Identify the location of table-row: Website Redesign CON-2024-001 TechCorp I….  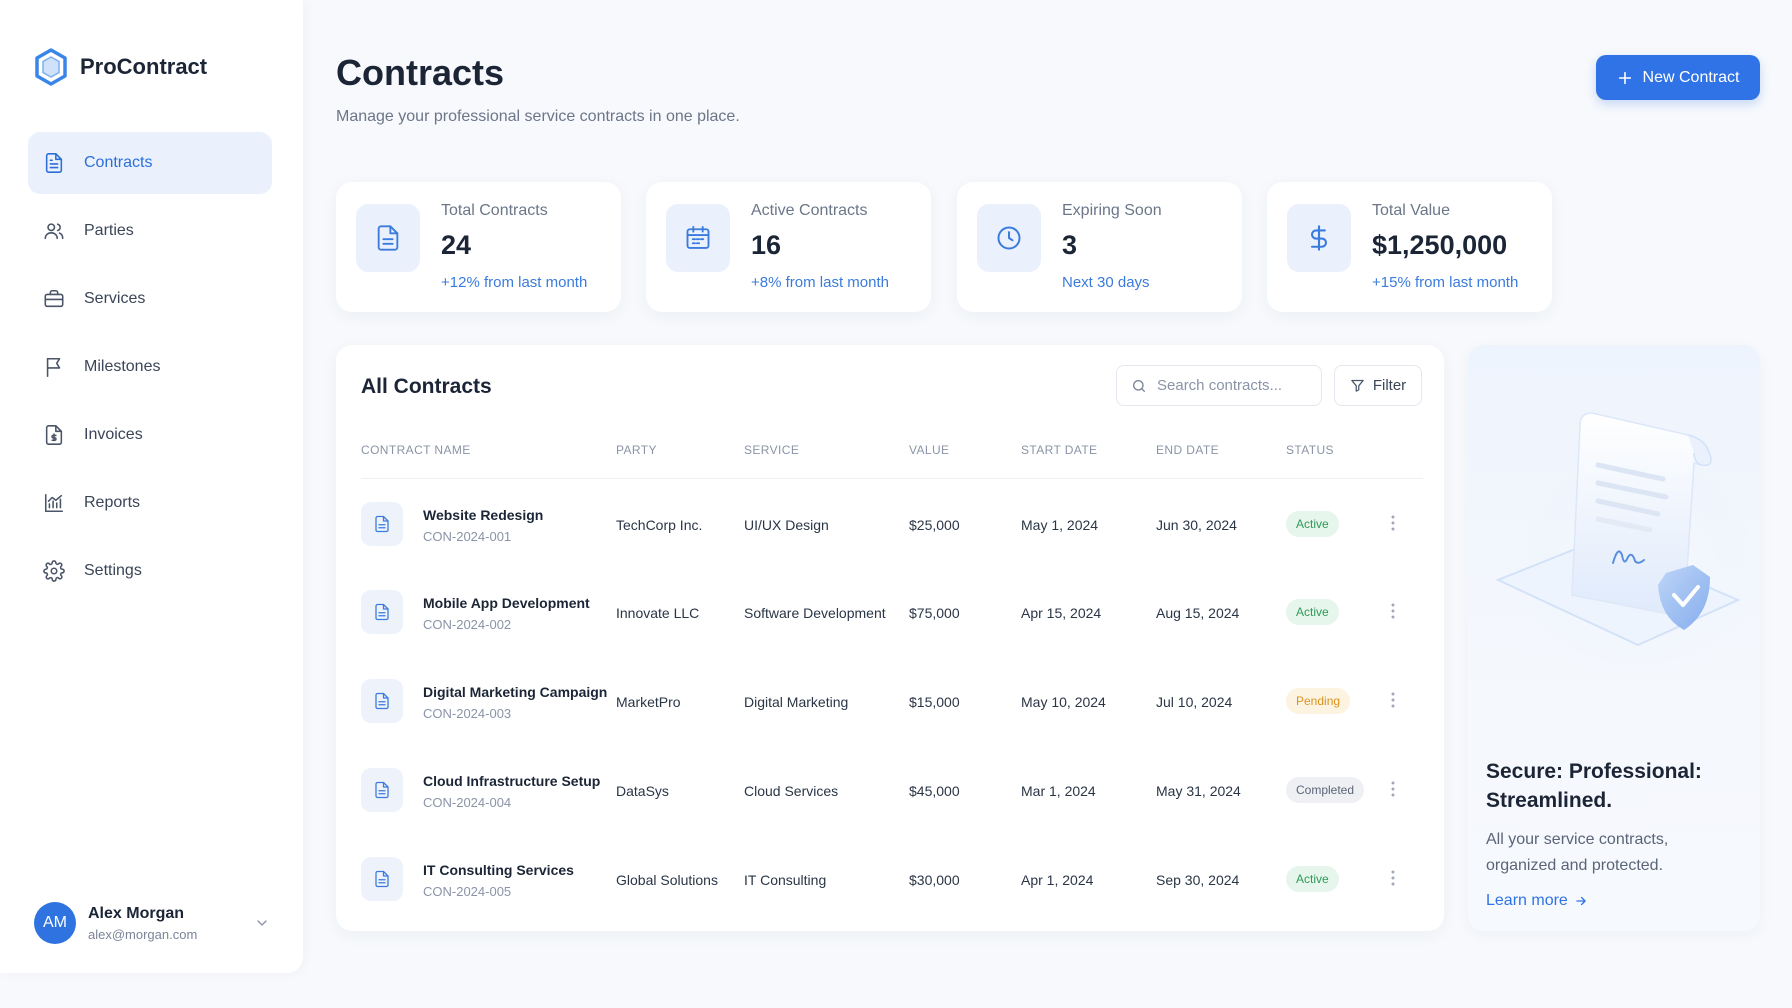
(892, 523).